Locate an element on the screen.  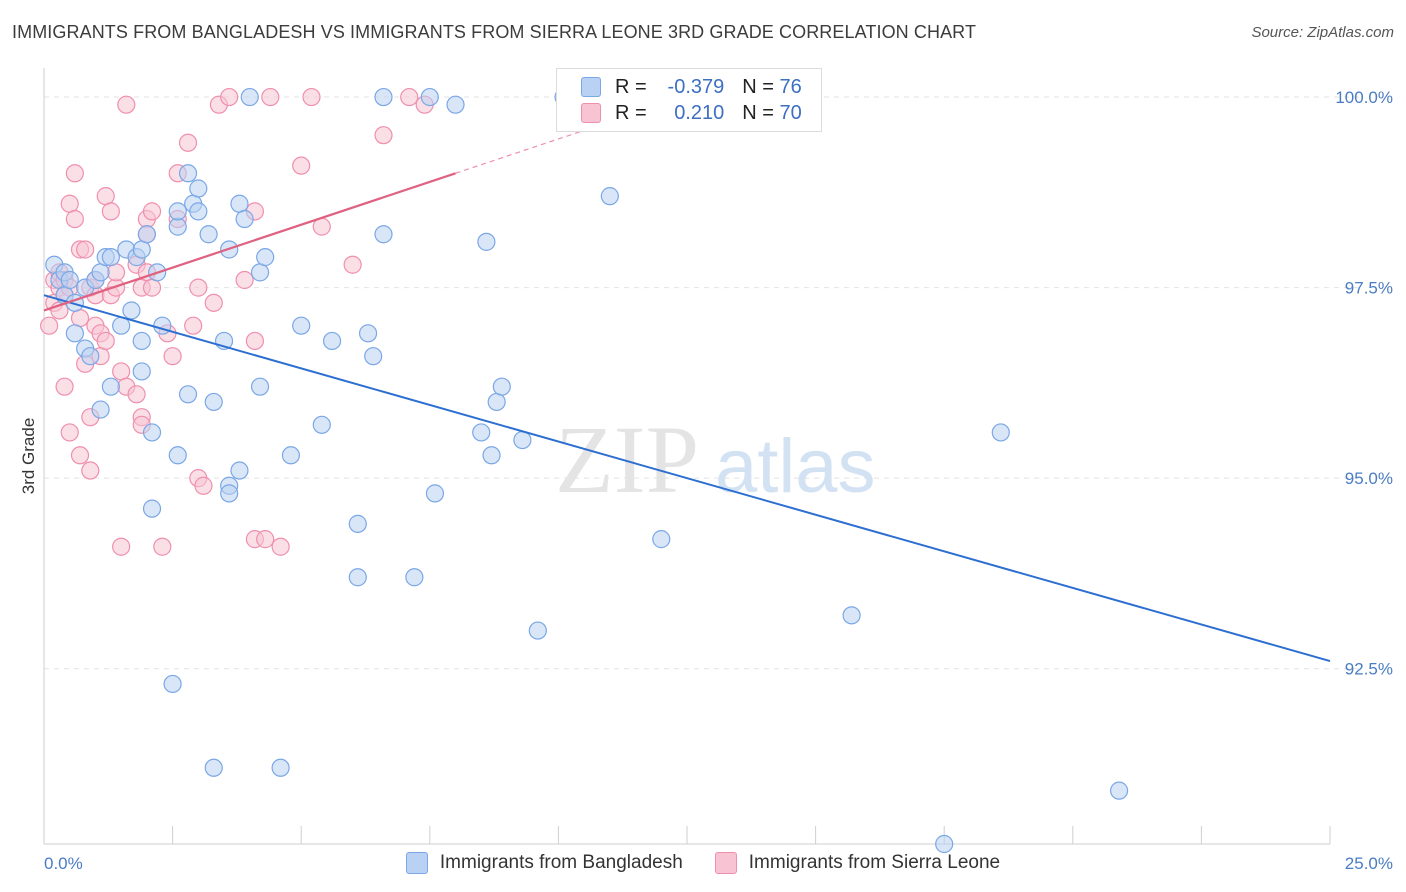
watermark-atlas: atlas is located at coordinates (795, 466).